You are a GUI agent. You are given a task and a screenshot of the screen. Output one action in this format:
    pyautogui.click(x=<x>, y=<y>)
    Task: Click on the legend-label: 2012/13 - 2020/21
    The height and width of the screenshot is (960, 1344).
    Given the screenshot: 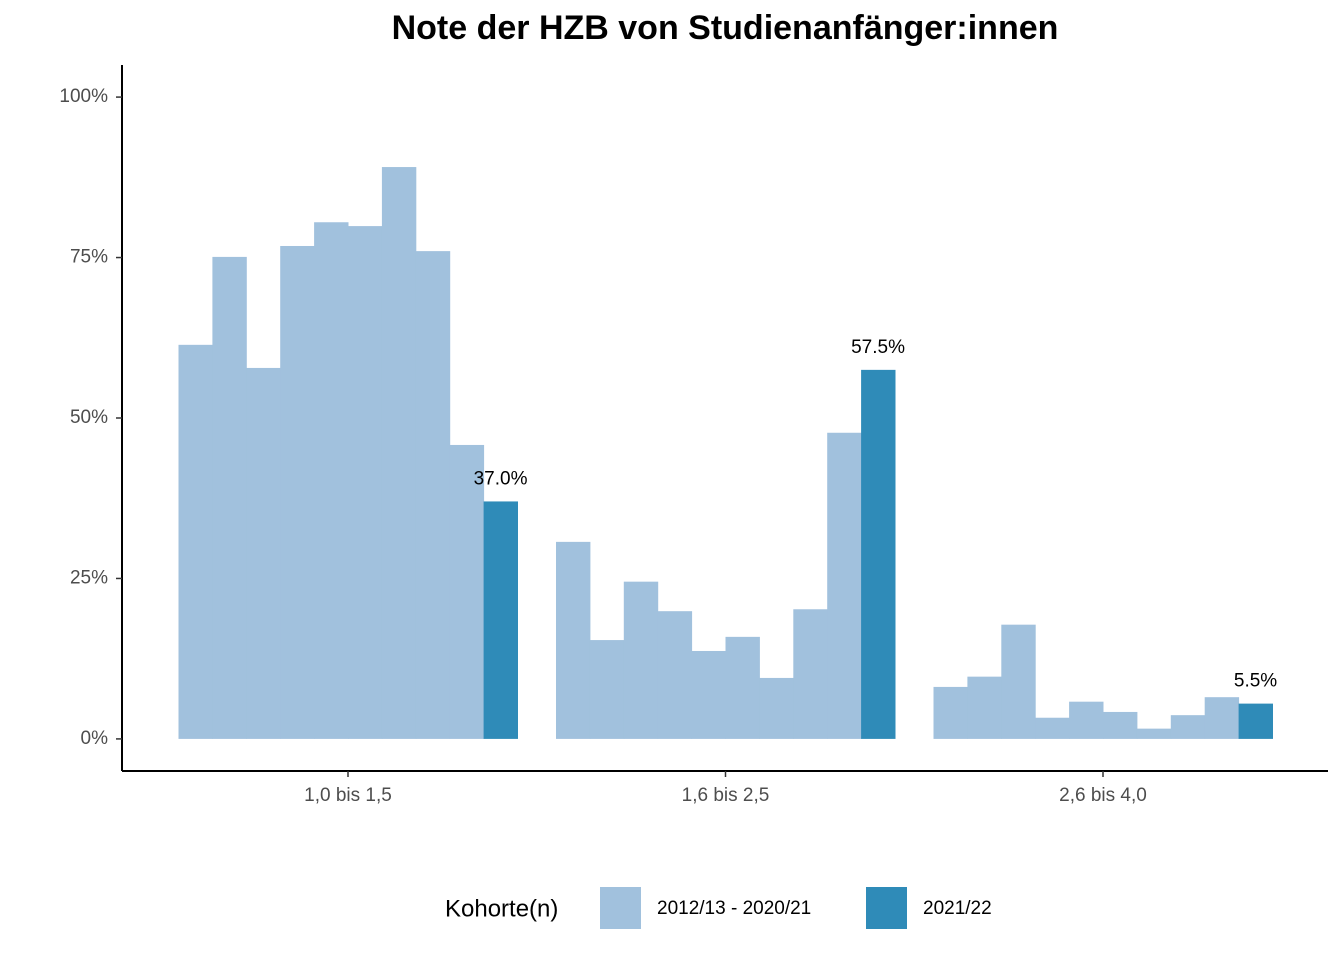 What is the action you would take?
    pyautogui.click(x=734, y=908)
    